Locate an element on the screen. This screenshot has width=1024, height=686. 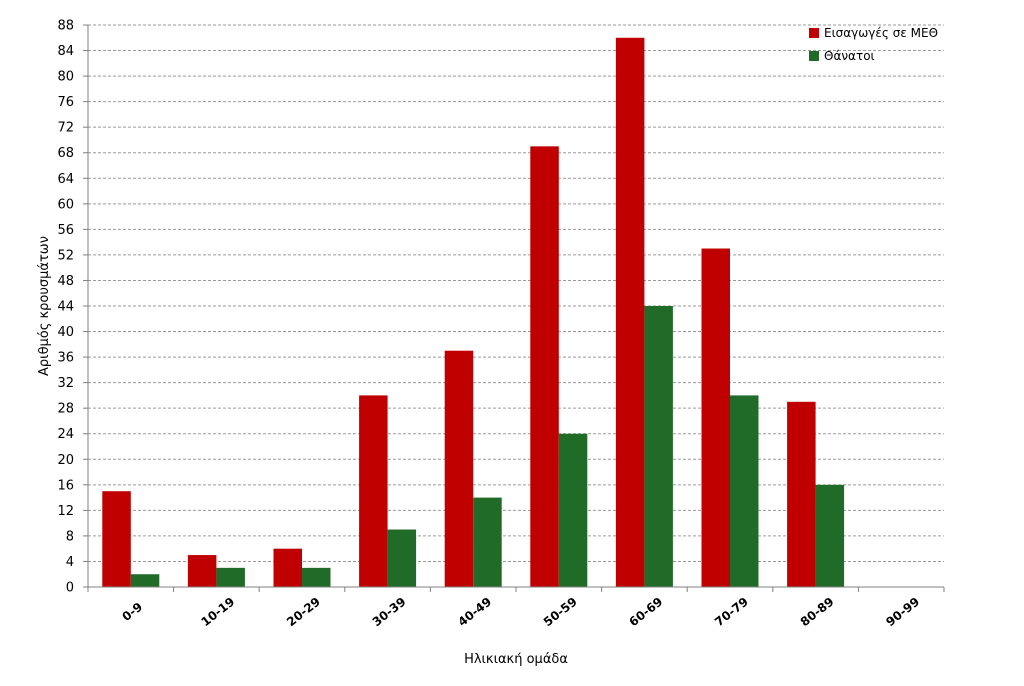
y-tick-label: 80 is located at coordinates (65, 77).